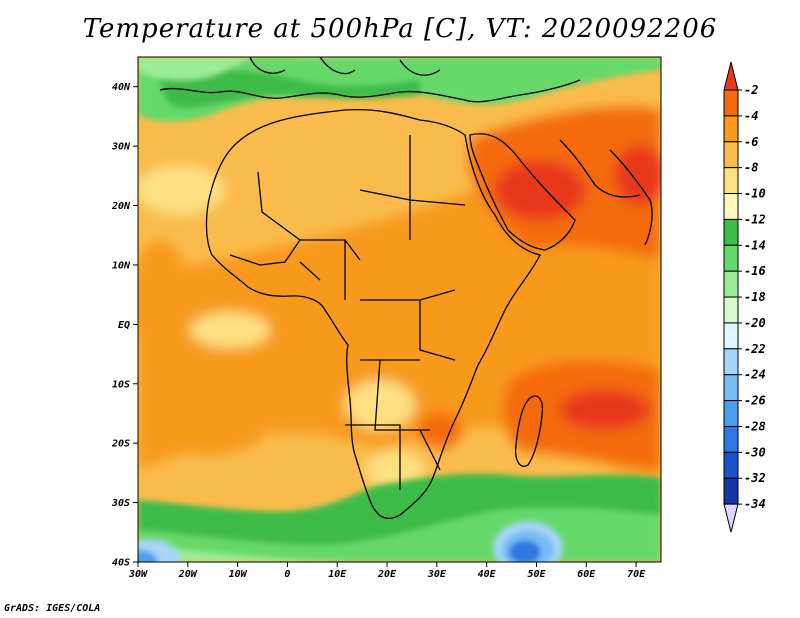  I want to click on lon-tick-label: 70E, so click(636, 574).